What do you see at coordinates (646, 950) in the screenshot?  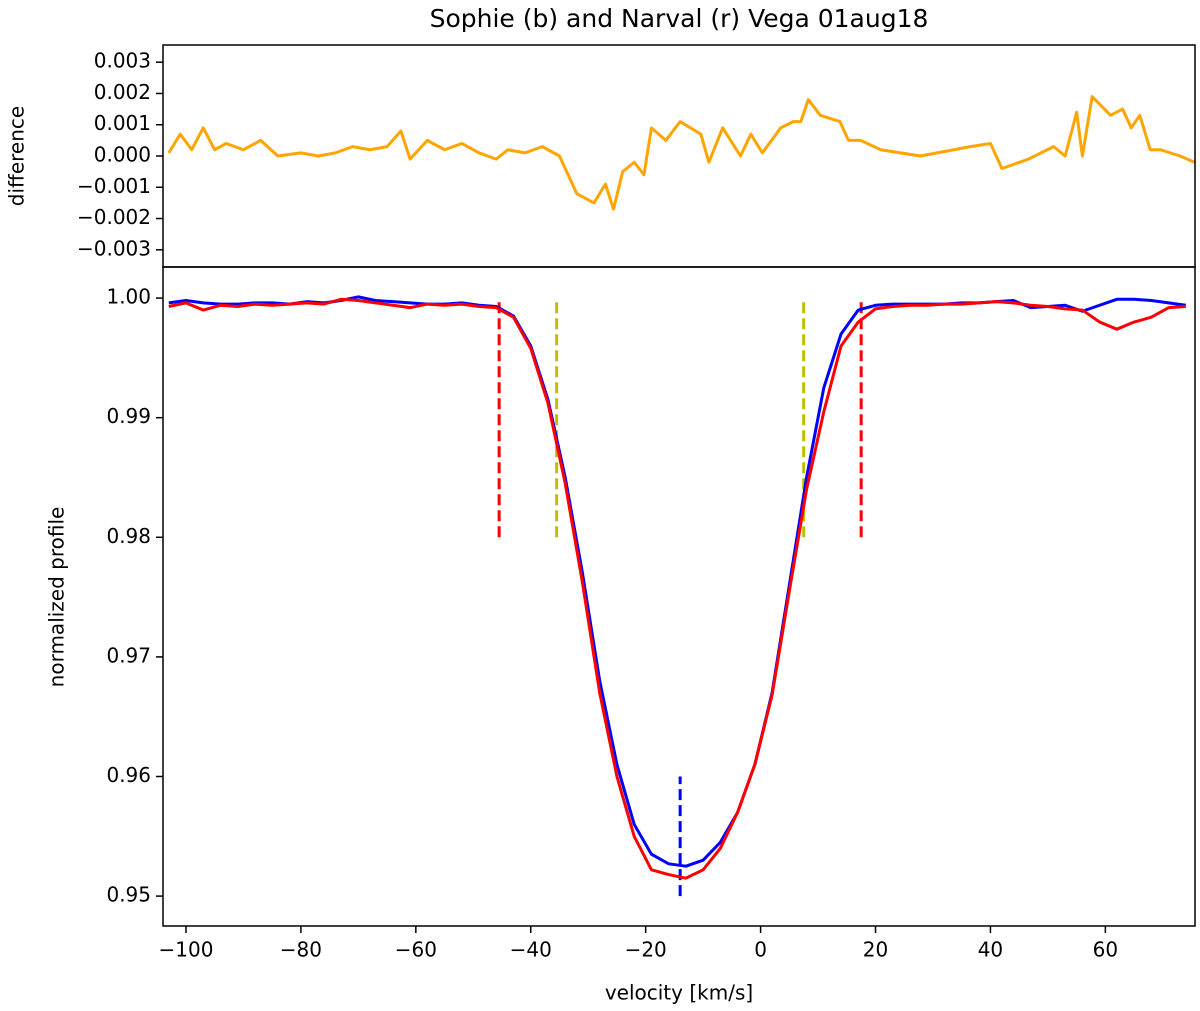 I see `x-tick-label: −20` at bounding box center [646, 950].